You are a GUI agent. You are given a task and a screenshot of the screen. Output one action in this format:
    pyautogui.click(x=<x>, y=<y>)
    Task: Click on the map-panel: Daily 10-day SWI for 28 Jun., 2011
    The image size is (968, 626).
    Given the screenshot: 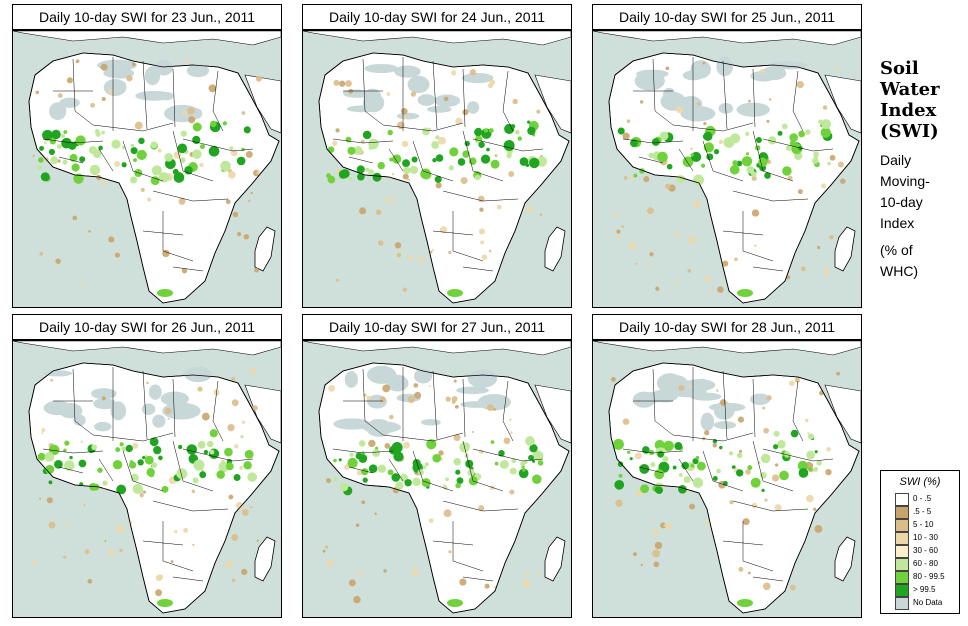 What is the action you would take?
    pyautogui.click(x=727, y=466)
    